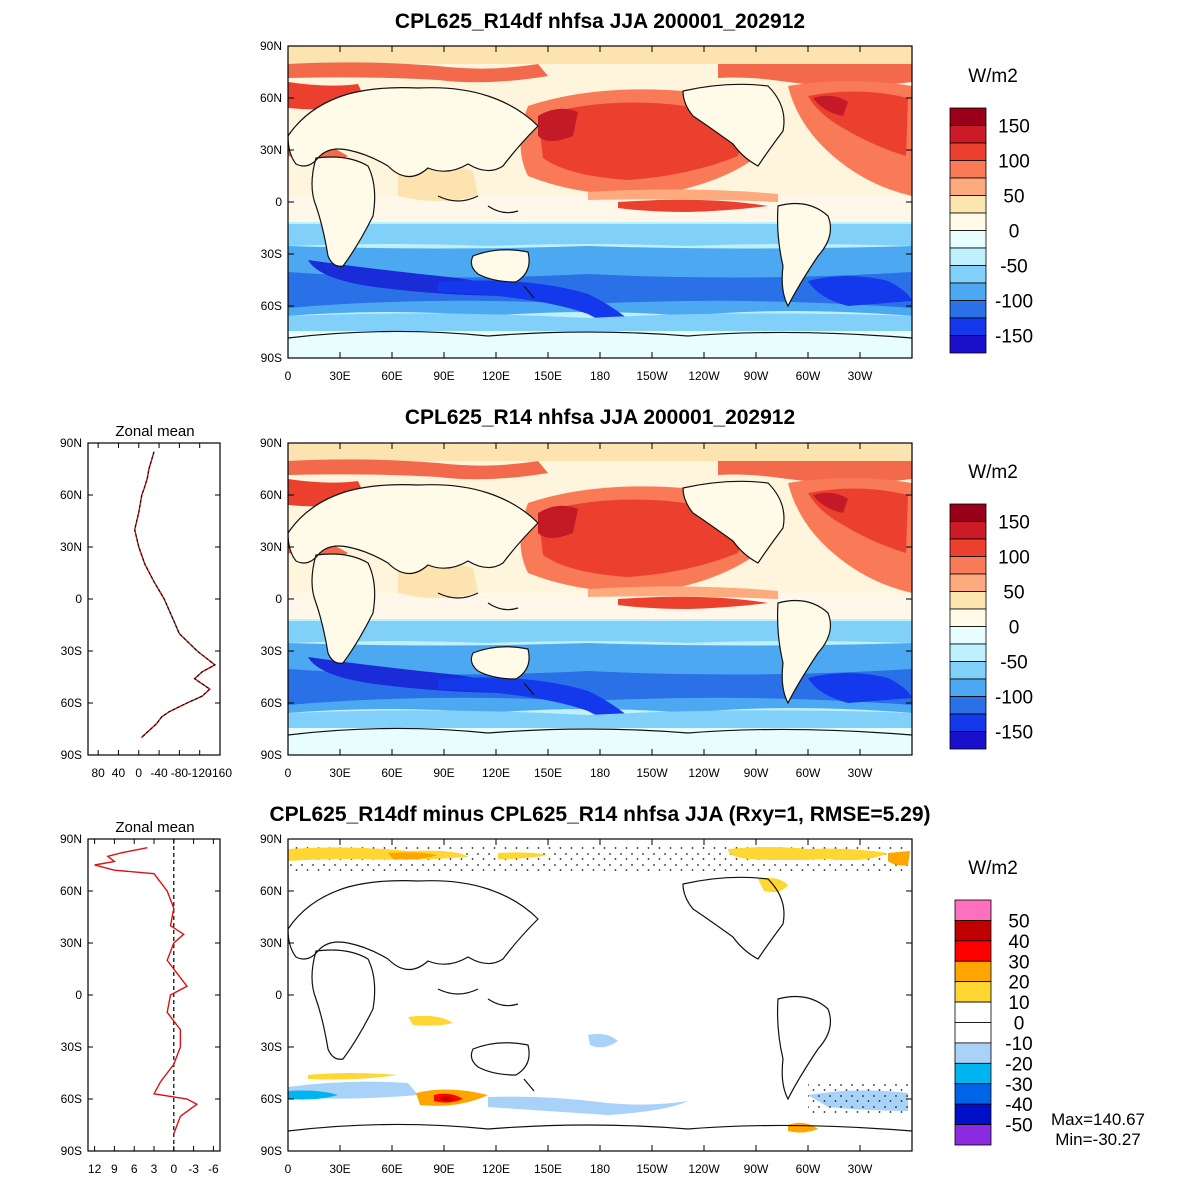 The width and height of the screenshot is (1200, 1200). I want to click on map-difference-lon-tick: 180, so click(600, 1169).